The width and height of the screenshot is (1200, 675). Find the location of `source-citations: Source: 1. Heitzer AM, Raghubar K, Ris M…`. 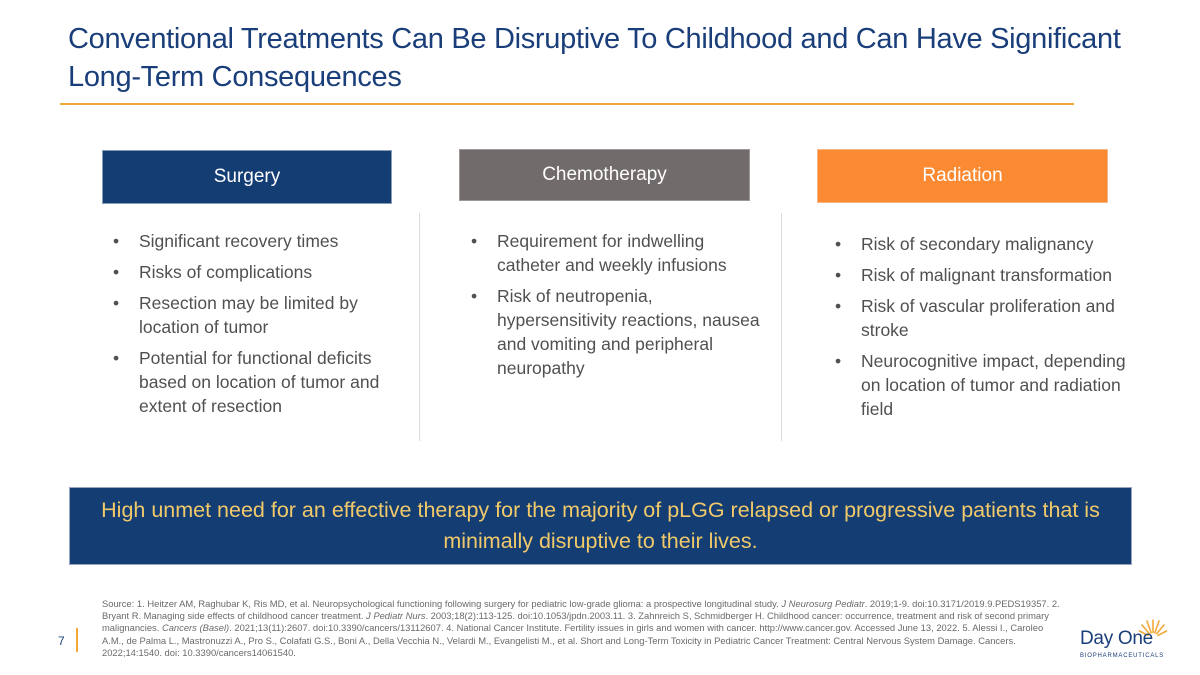

source-citations: Source: 1. Heitzer AM, Raghubar K, Ris M… is located at coordinates (582, 628).